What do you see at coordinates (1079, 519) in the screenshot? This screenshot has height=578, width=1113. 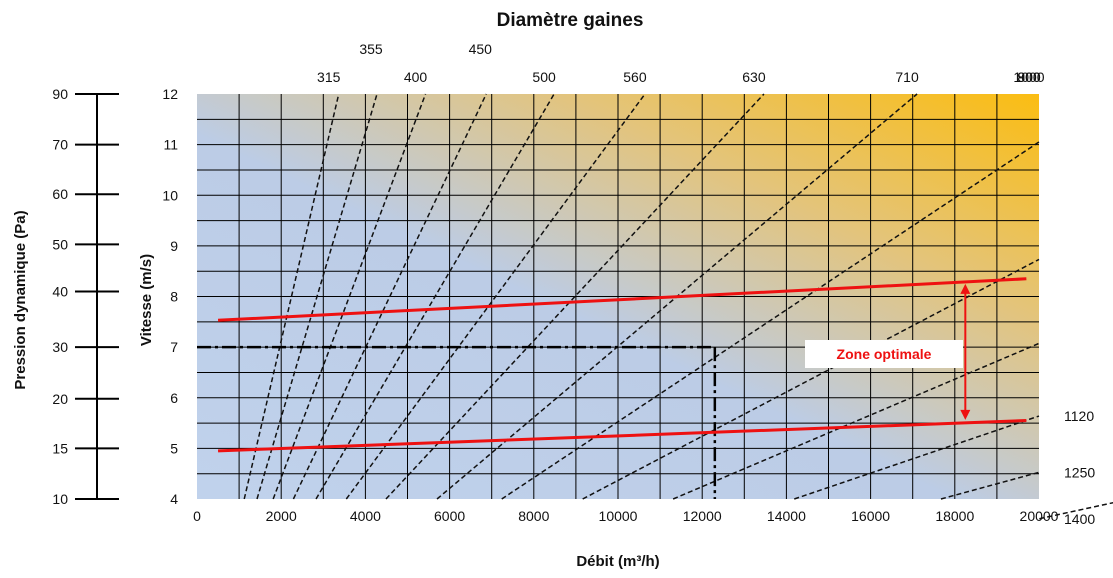 I see `diameter-label: 1400` at bounding box center [1079, 519].